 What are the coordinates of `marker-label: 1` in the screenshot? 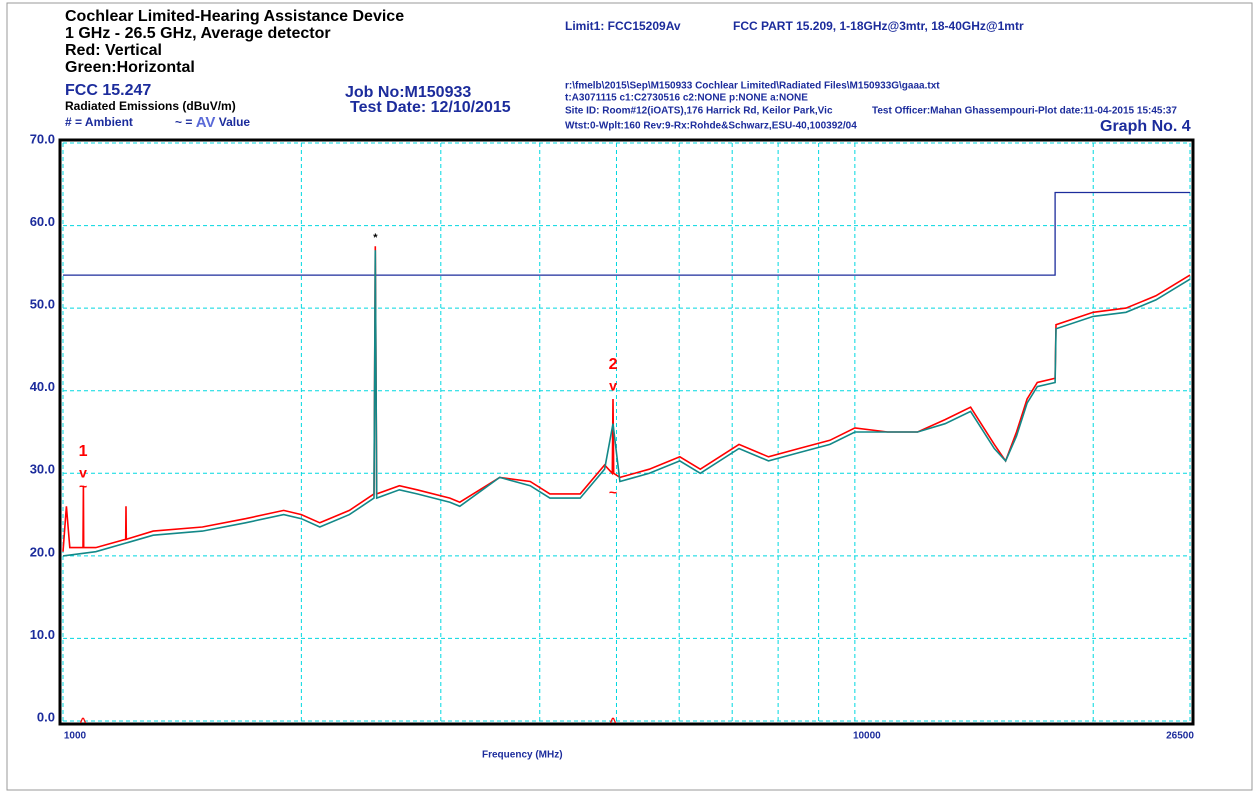 It's located at (83, 451).